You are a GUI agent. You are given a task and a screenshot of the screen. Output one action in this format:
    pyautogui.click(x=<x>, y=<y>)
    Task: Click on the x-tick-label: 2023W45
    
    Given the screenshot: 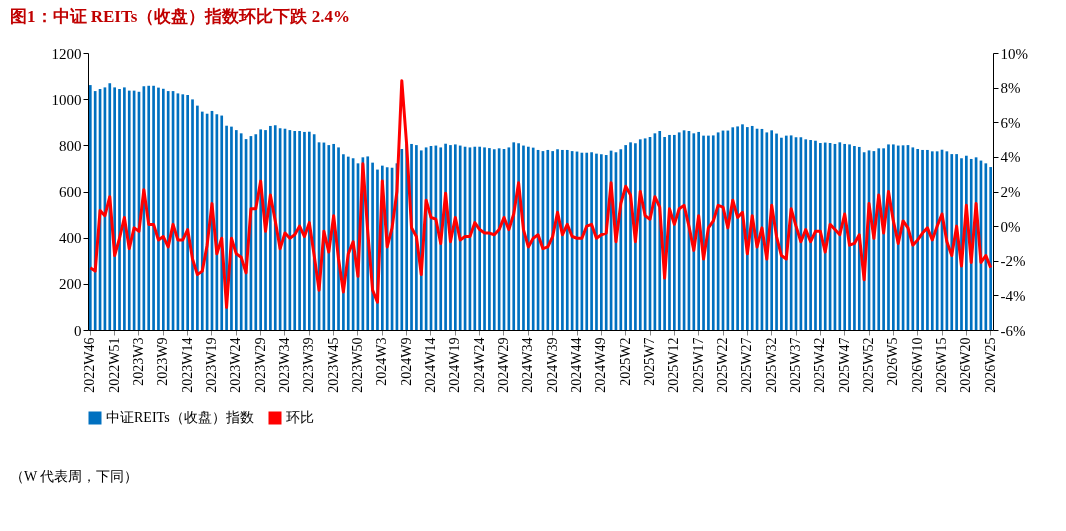 What is the action you would take?
    pyautogui.click(x=333, y=365)
    